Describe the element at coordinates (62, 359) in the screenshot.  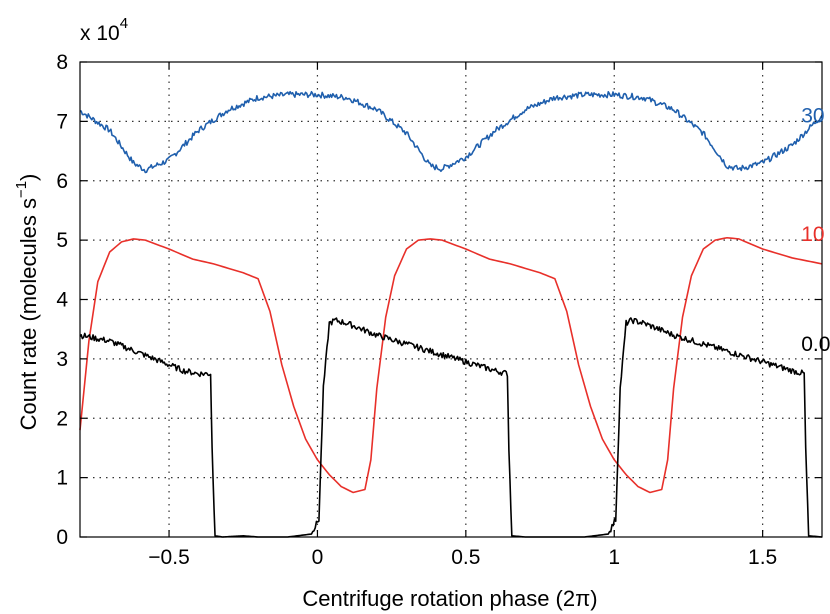
I see `y-tick-label: 3` at that location.